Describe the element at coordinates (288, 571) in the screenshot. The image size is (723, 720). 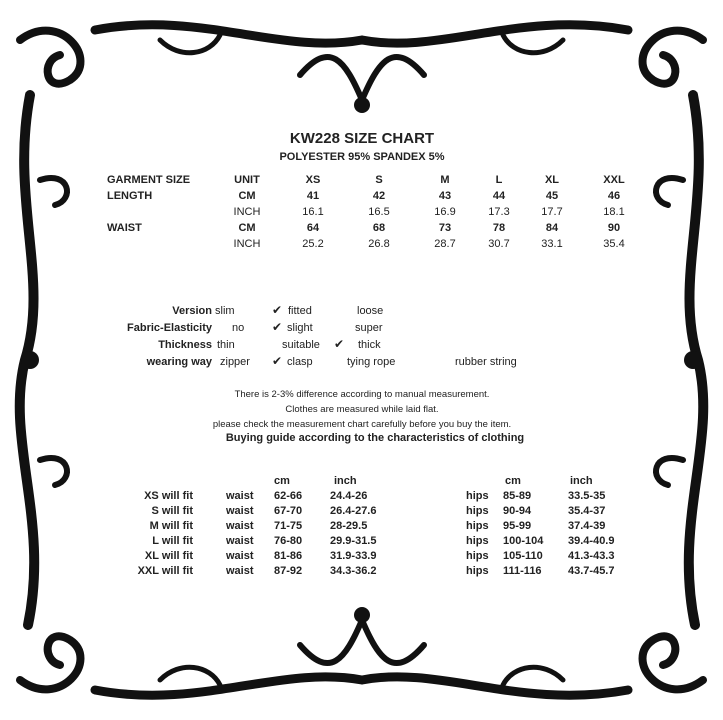
I see `waist-cm: 87-92` at that location.